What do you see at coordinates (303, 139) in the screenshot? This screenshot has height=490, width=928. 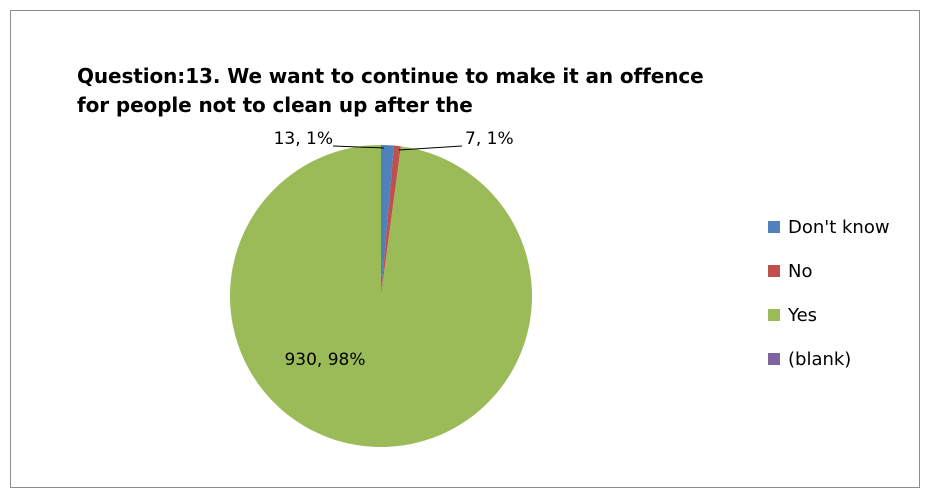 I see `data-label-don-t-know: 13, 1%` at bounding box center [303, 139].